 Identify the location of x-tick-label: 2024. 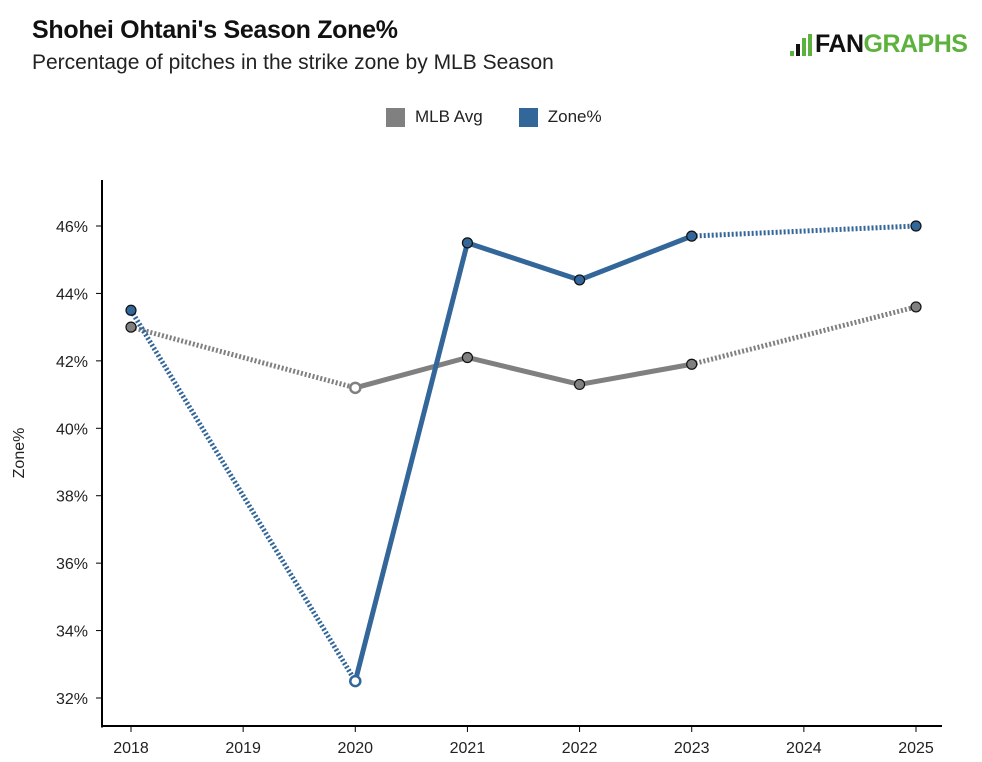
(804, 748).